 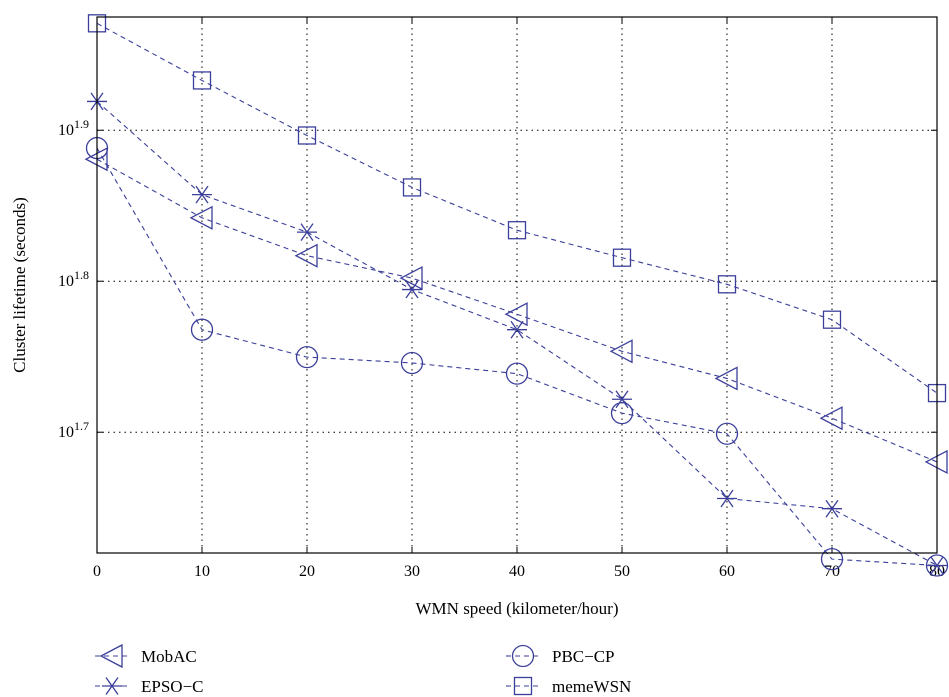 I want to click on x-tick-label: 70, so click(x=832, y=571).